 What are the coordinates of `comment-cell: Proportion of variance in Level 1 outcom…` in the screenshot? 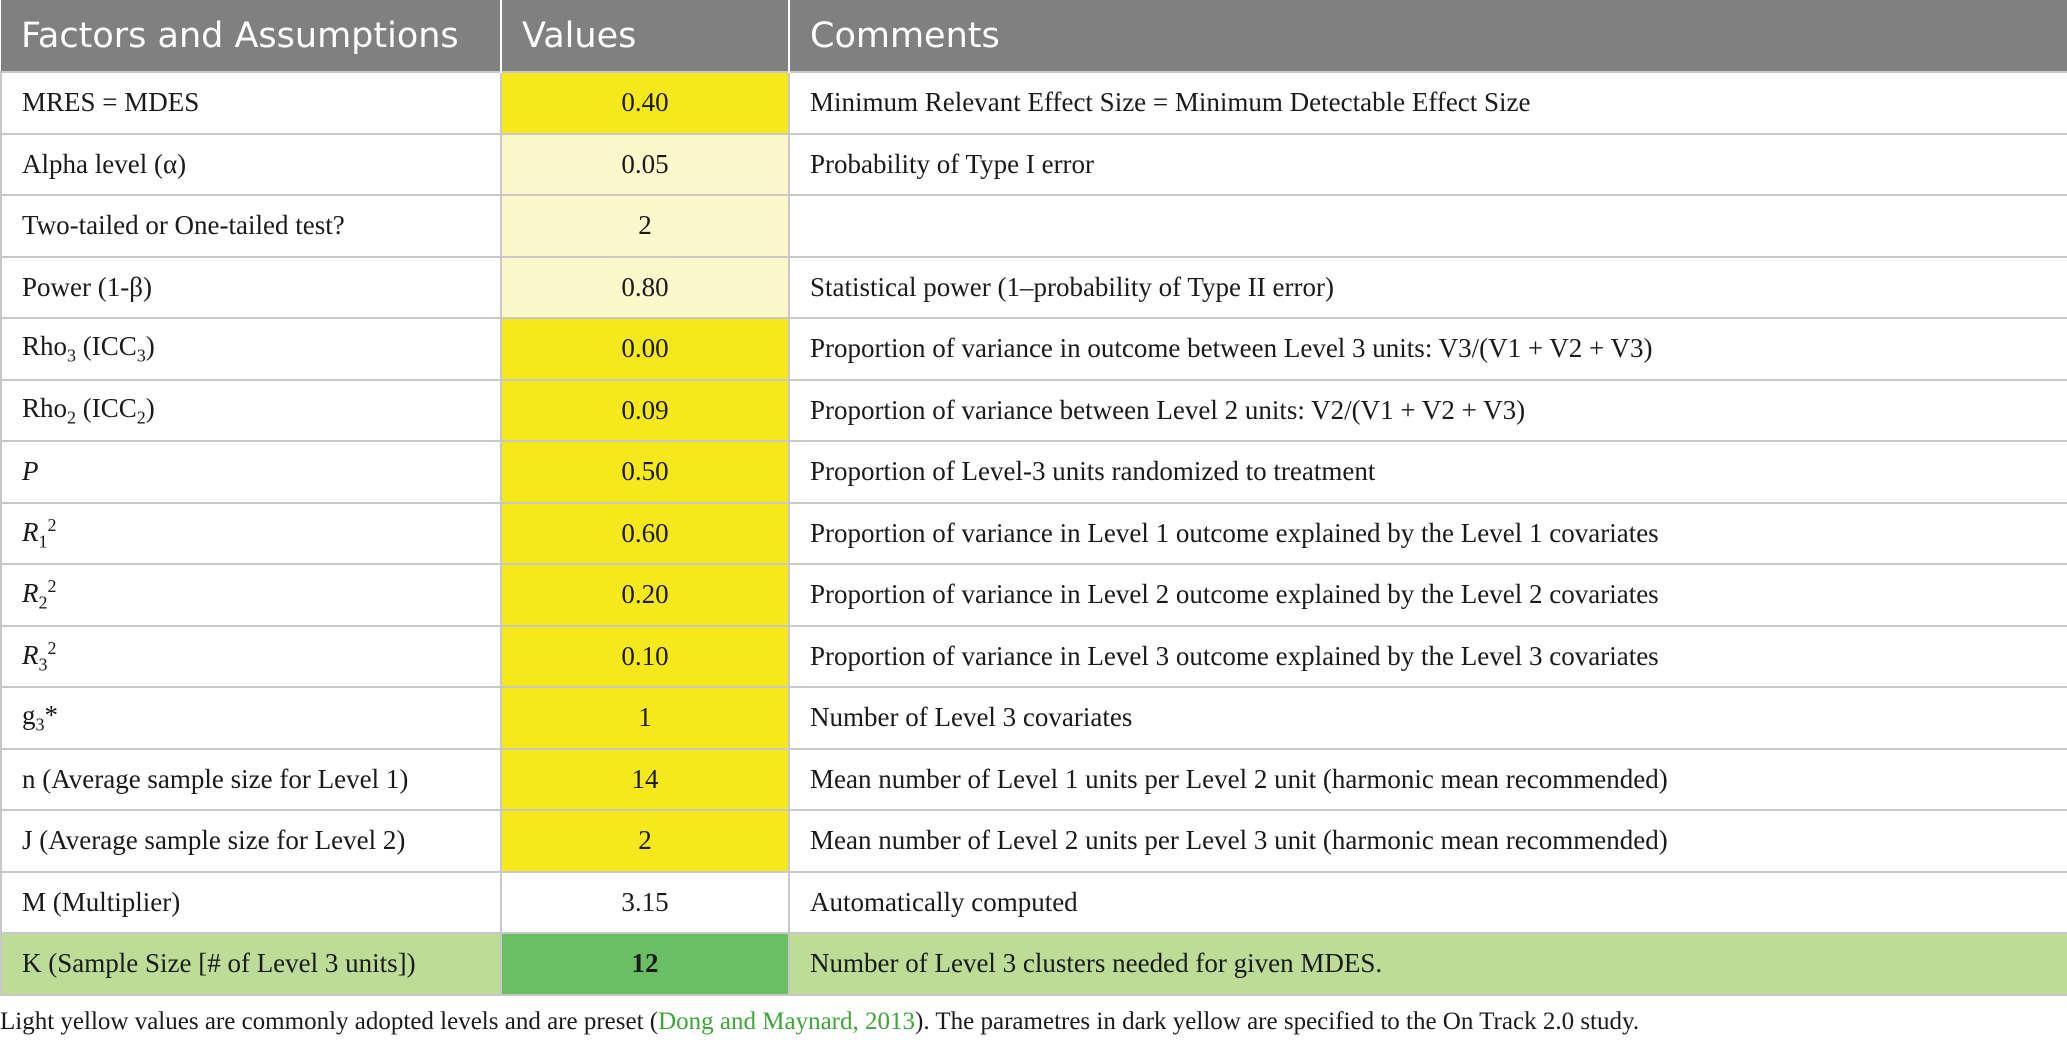 It's located at (1427, 533).